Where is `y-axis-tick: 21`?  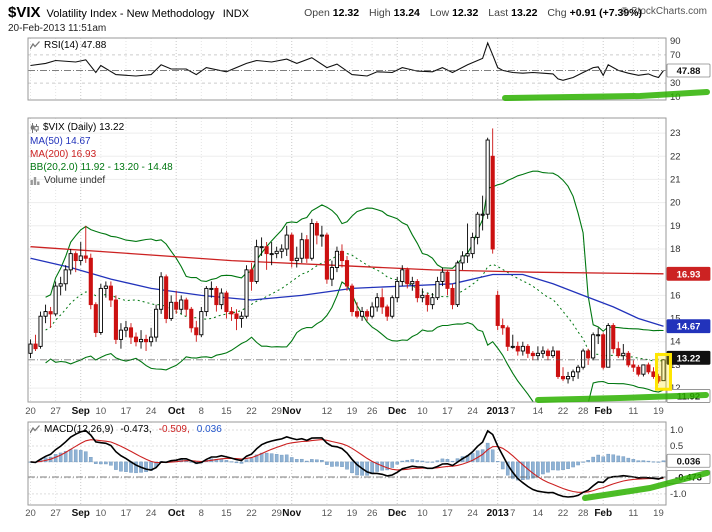
y-axis-tick: 21 is located at coordinates (675, 179).